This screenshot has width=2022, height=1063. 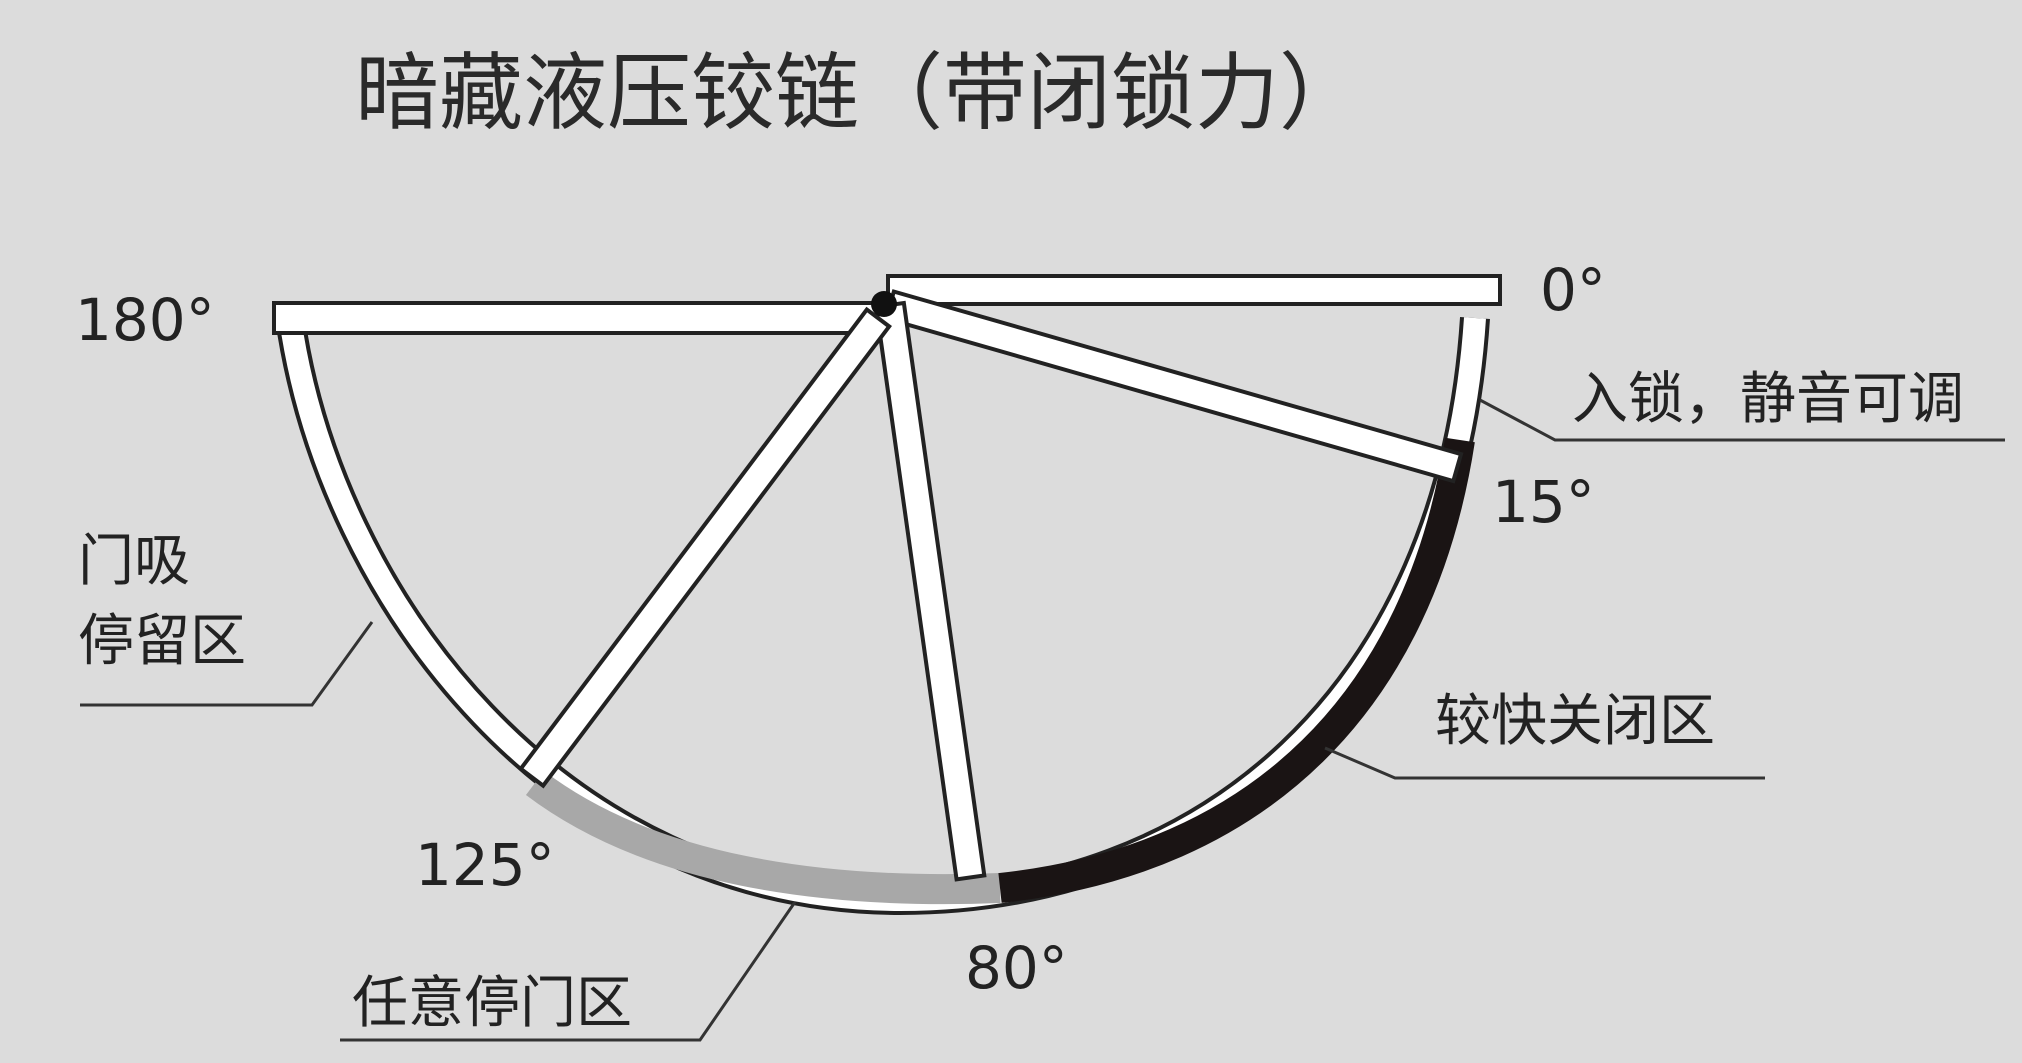 I want to click on angle-label-180: 180°, so click(x=145, y=320).